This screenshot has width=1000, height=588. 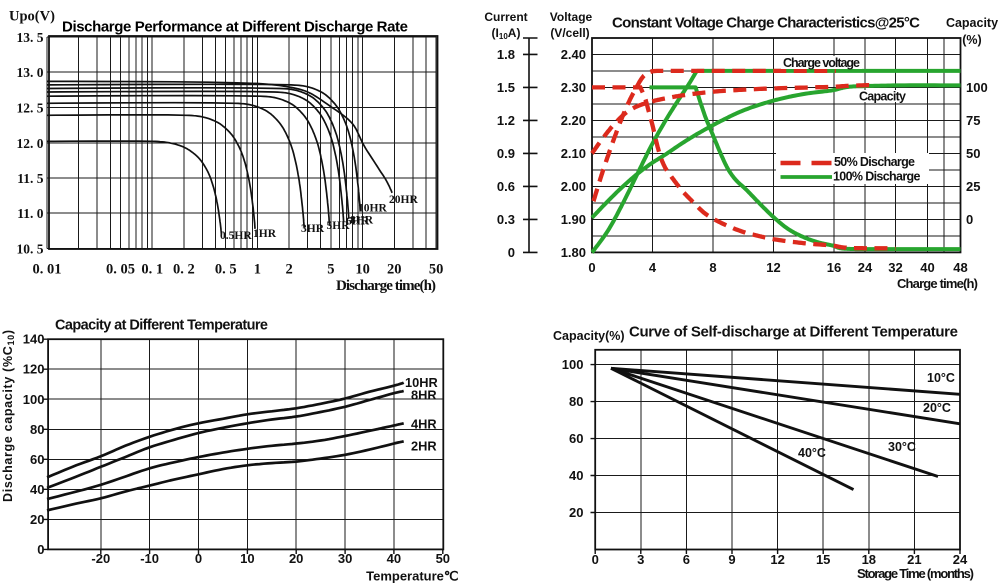 What do you see at coordinates (823, 559) in the screenshot?
I see `svg-text: 15` at bounding box center [823, 559].